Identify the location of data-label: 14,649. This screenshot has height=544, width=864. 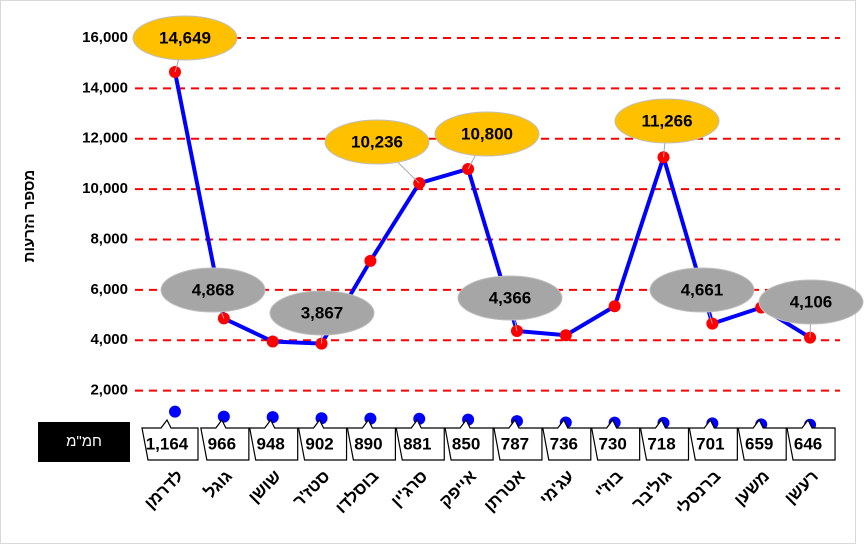
(185, 37).